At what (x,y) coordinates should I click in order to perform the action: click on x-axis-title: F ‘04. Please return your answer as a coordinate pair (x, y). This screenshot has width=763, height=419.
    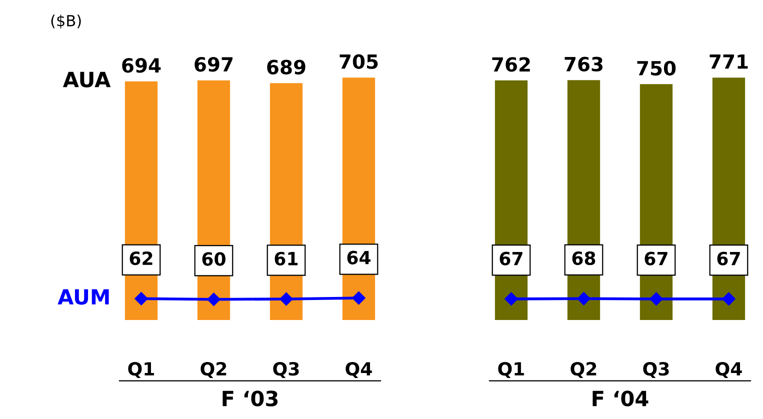
    Looking at the image, I should click on (620, 398).